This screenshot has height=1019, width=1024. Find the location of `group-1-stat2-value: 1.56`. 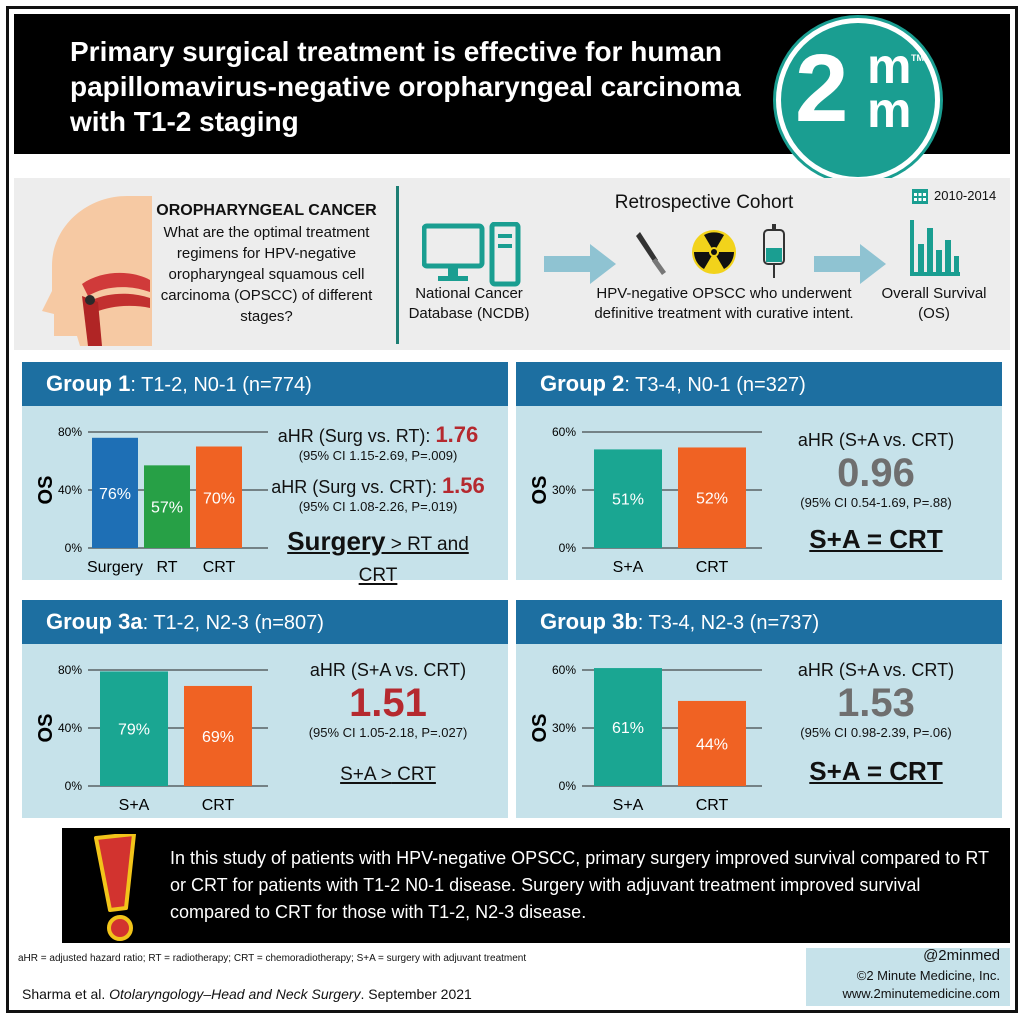

group-1-stat2-value: 1.56 is located at coordinates (463, 485).